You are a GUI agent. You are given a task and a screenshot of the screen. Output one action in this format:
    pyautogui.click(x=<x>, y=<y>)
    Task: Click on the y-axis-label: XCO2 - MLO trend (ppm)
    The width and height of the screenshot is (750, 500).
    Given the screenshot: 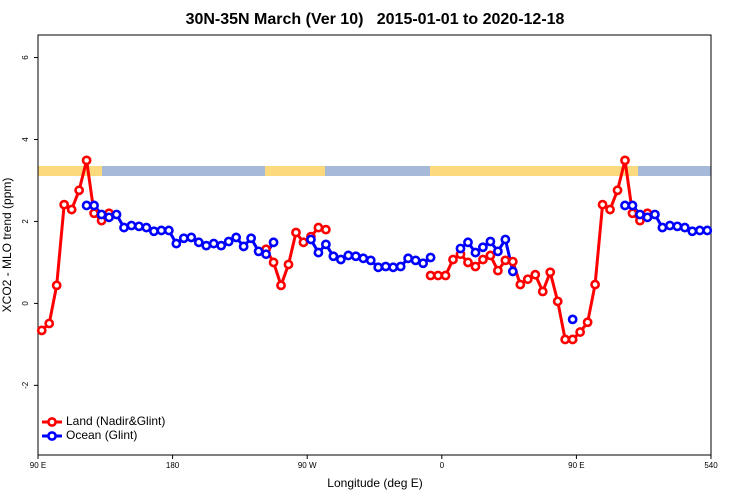 What is the action you would take?
    pyautogui.click(x=7, y=245)
    